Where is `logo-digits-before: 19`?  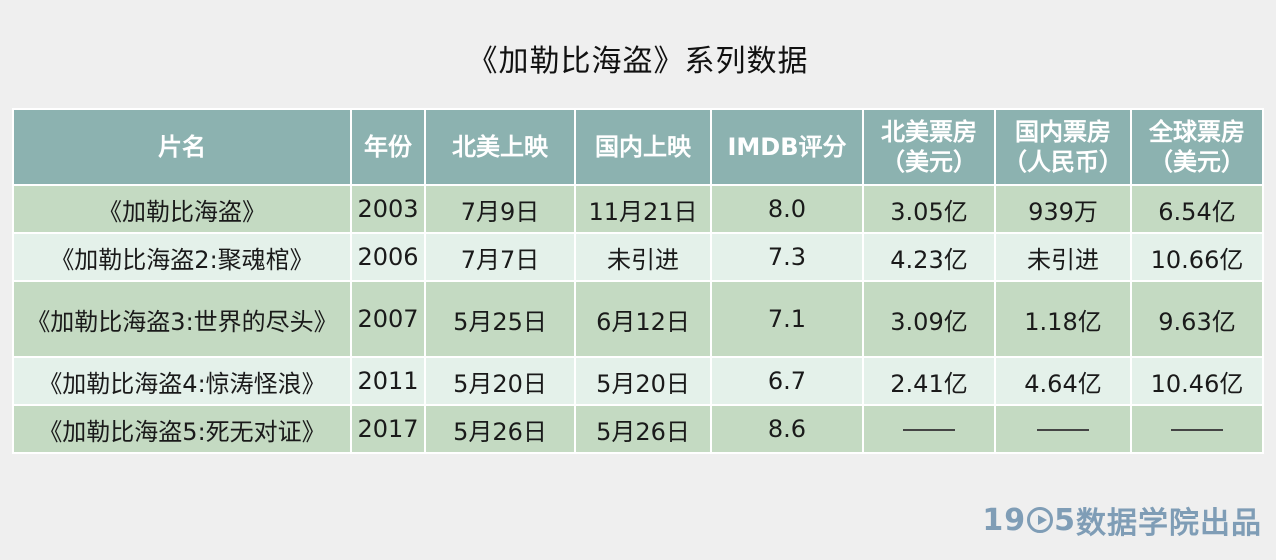
logo-digits-before: 19 is located at coordinates (1004, 520).